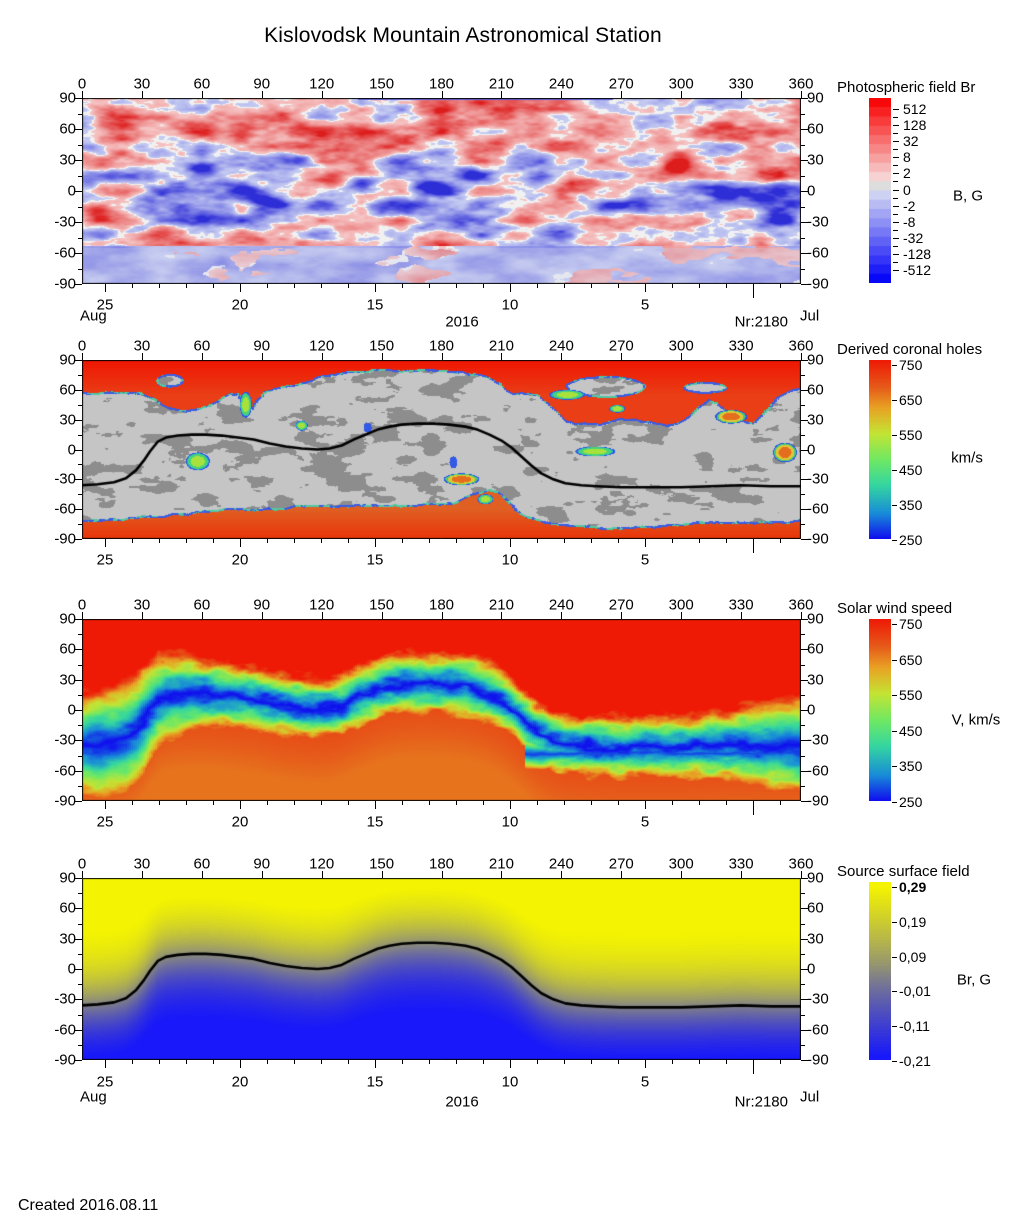 This screenshot has width=1020, height=1223. What do you see at coordinates (240, 560) in the screenshot?
I see `day-tick-label: 20` at bounding box center [240, 560].